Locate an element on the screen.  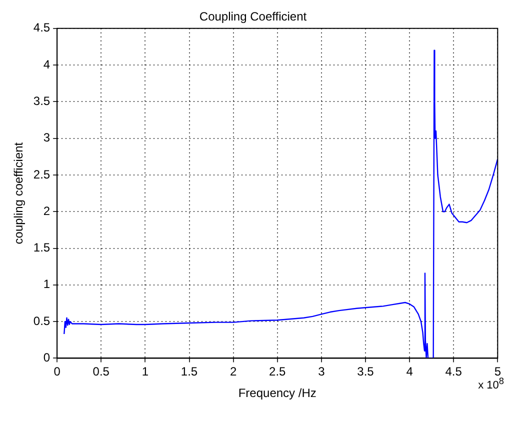
x-tick-label: 2 is located at coordinates (233, 371).